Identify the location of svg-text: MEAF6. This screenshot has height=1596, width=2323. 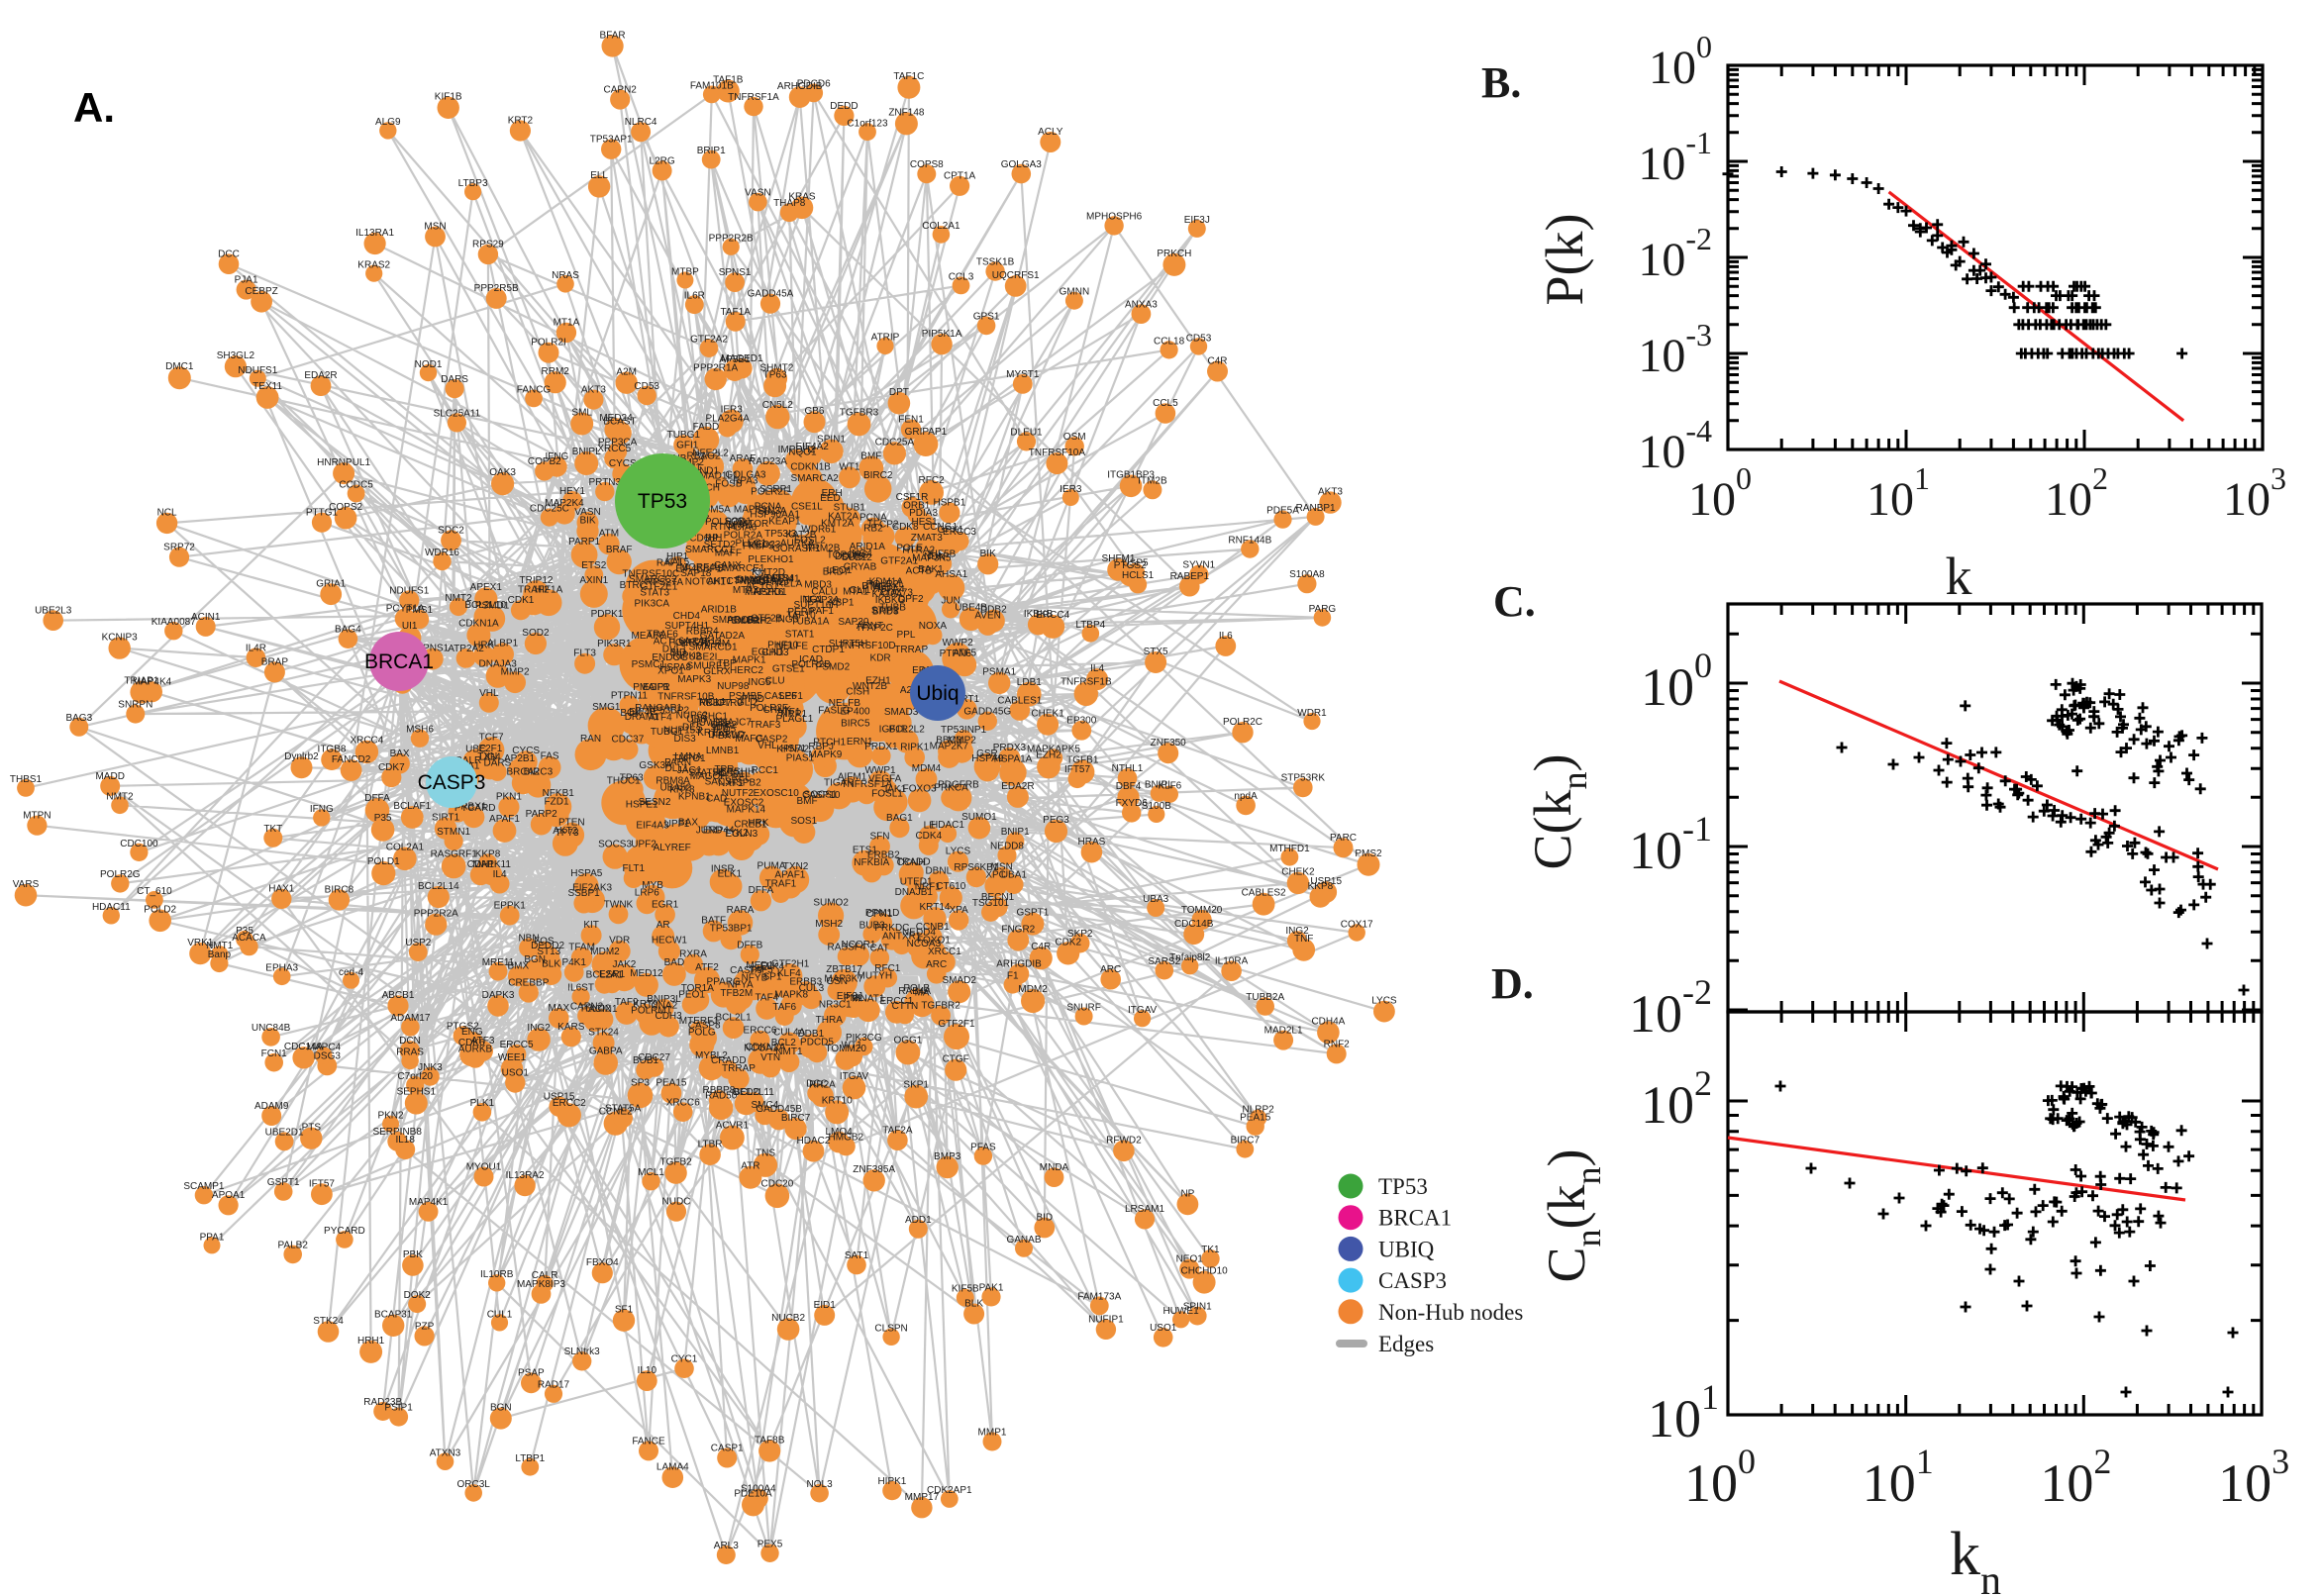
(648, 636).